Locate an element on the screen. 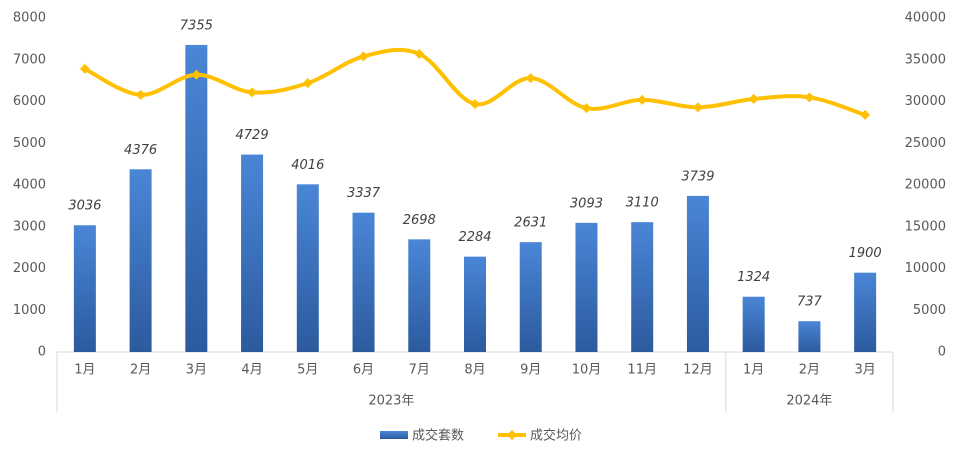  value-label: 3093 is located at coordinates (586, 203).